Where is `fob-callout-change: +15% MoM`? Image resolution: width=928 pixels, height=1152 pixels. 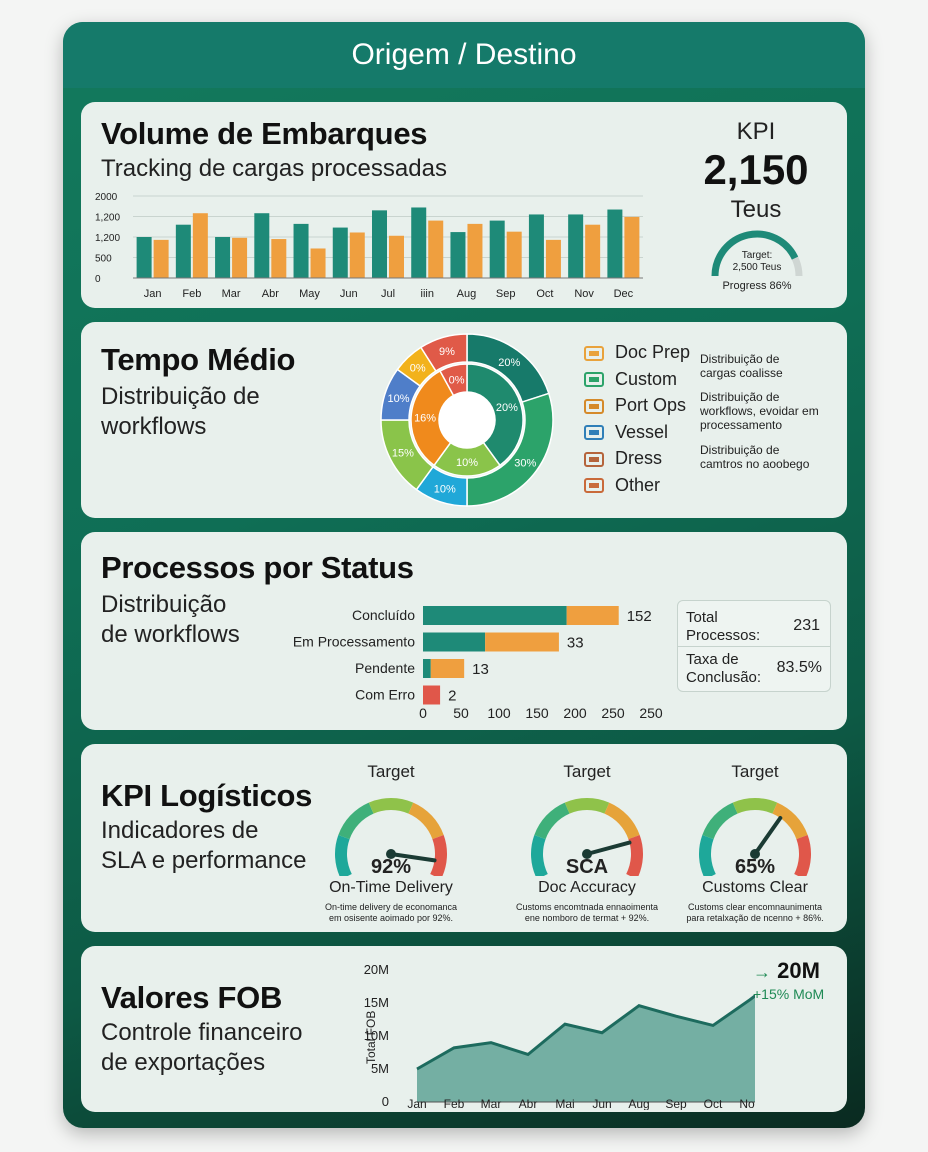
fob-callout-change: +15% MoM is located at coordinates (789, 994).